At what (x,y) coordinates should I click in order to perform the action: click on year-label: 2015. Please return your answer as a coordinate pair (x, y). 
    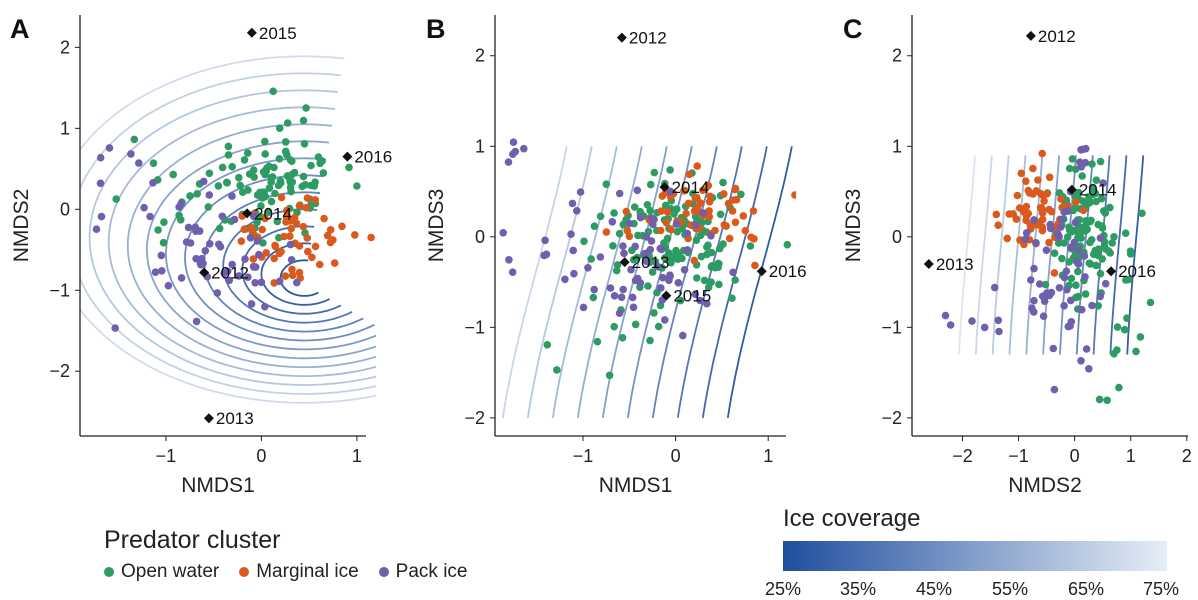
    Looking at the image, I should click on (692, 296).